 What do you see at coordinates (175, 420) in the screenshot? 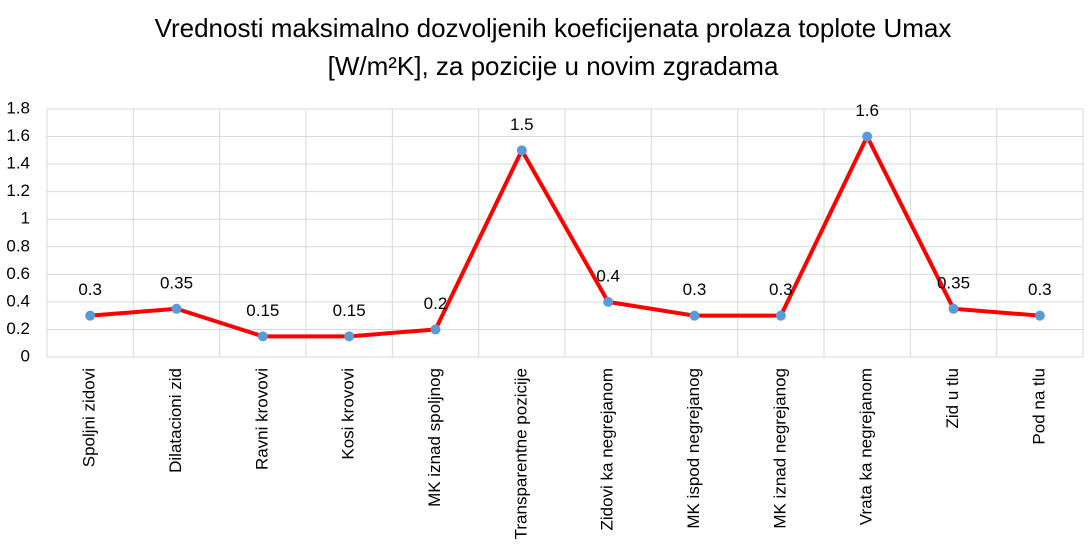
I see `x-tick-label: Dilatacioni zid` at bounding box center [175, 420].